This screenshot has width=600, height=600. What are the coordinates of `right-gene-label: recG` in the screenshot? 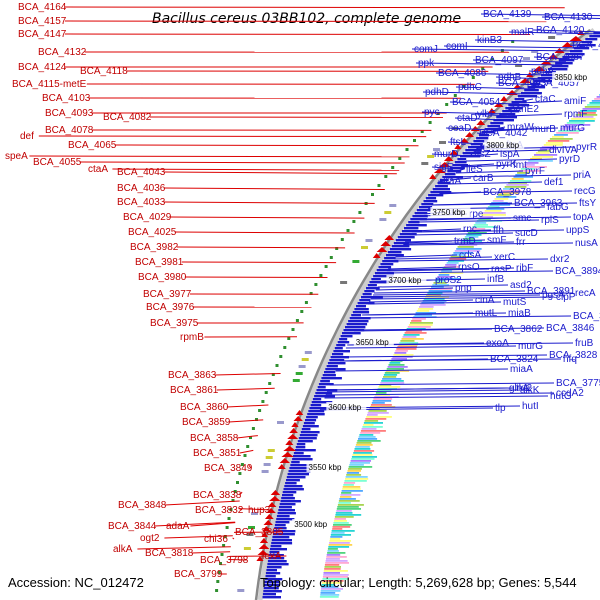 It's located at (585, 191).